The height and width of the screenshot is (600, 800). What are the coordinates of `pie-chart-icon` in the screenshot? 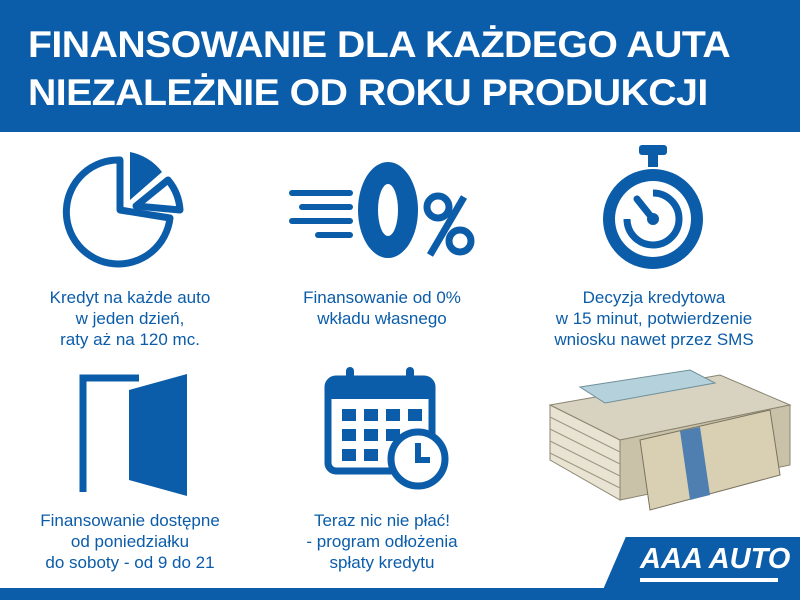 It's located at (123, 210).